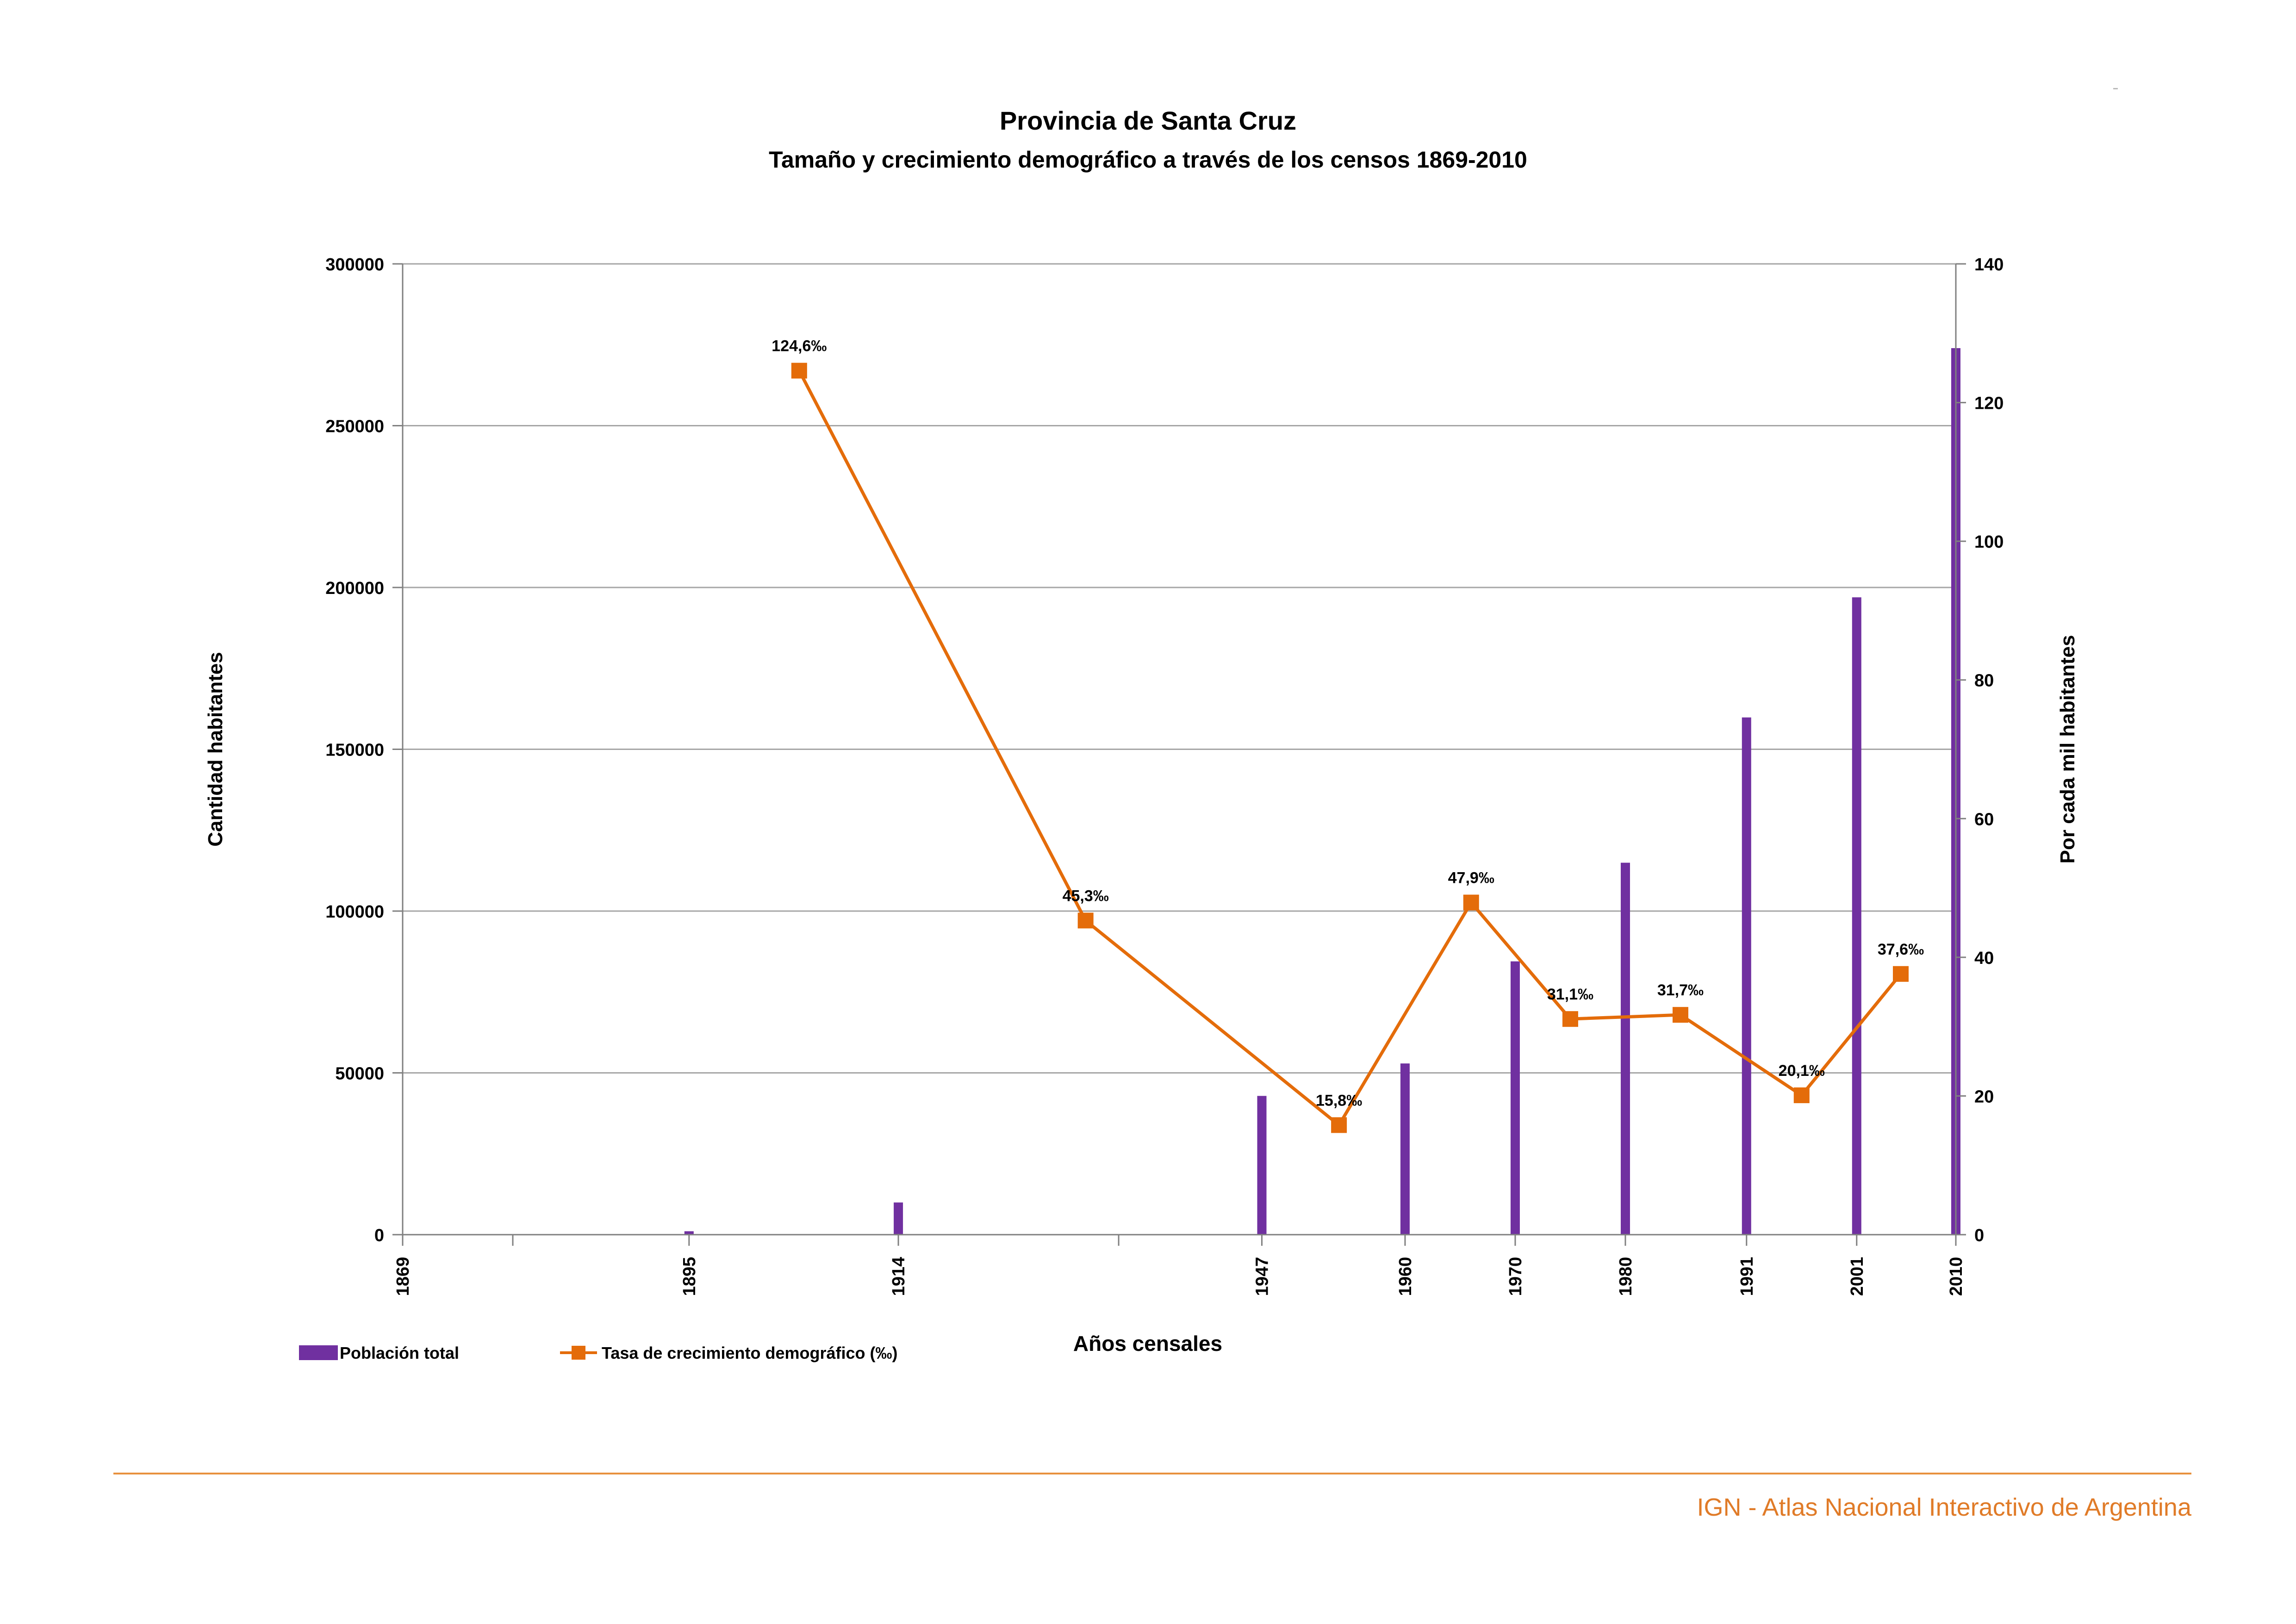  I want to click on legend-swatch-population, so click(318, 1352).